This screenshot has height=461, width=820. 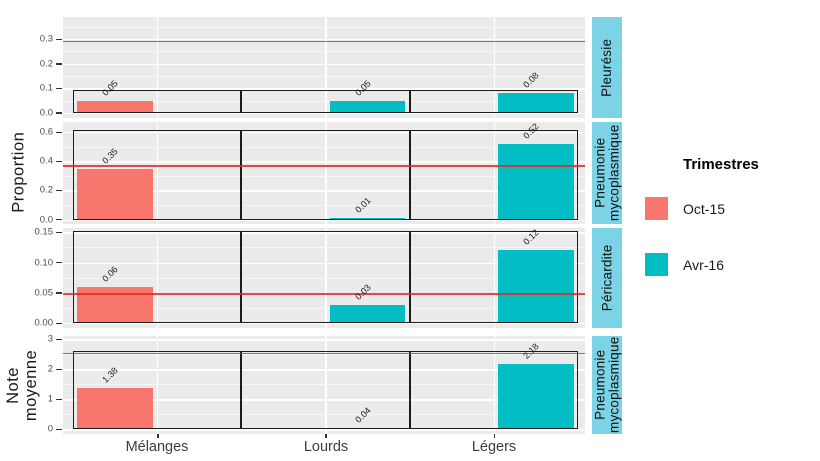 I want to click on facet-strip-1: Pleurésie, so click(x=607, y=67).